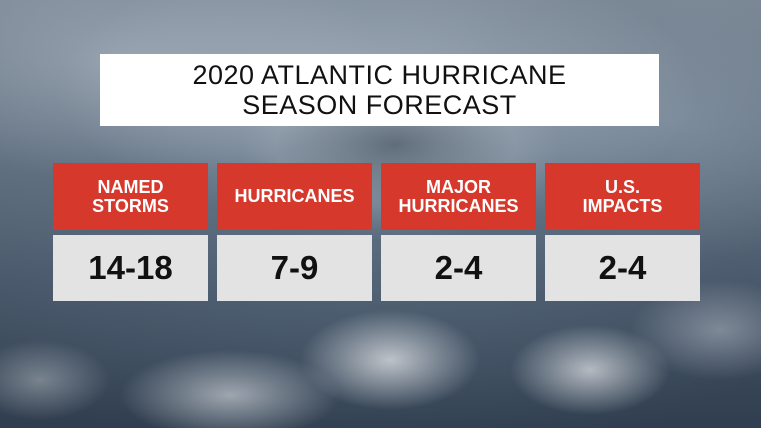 The width and height of the screenshot is (761, 428). I want to click on stat-label-line-1: MAJOR, so click(458, 186).